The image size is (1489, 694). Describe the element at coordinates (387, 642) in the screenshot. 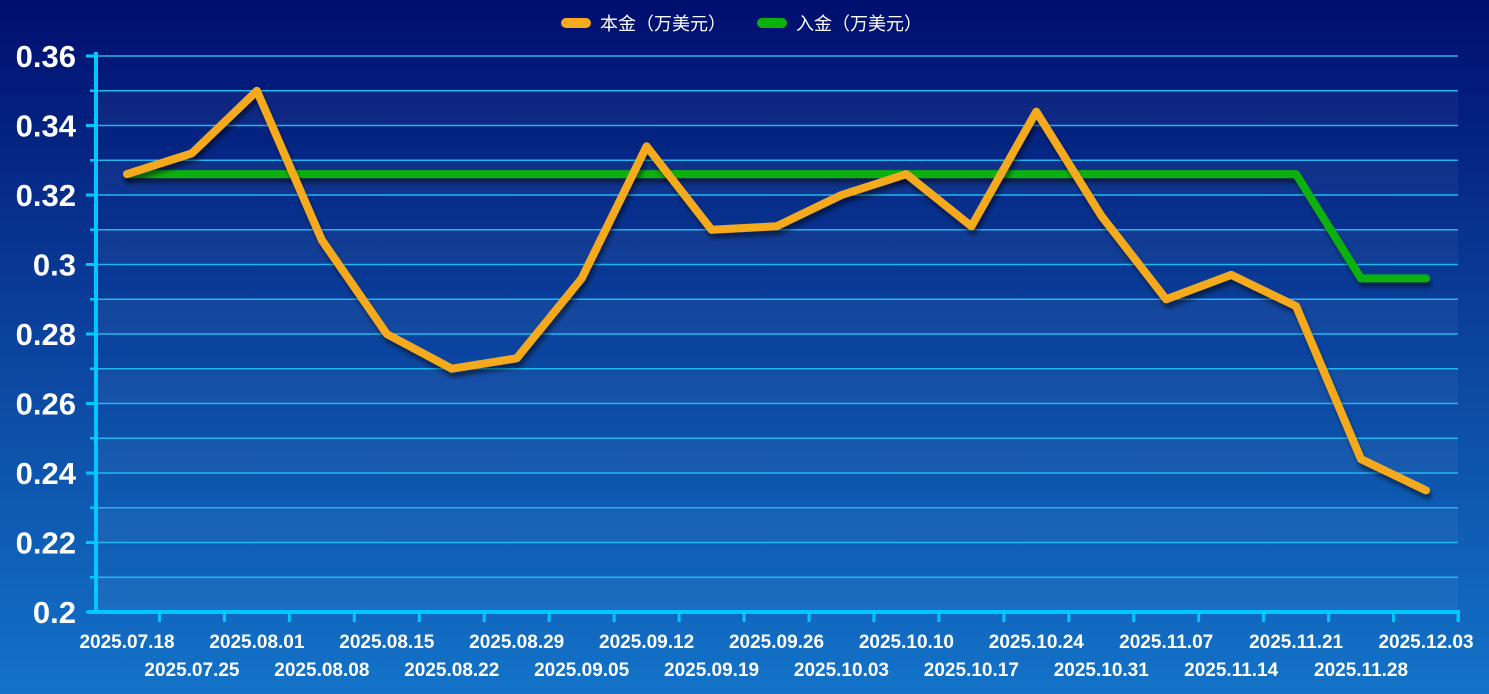

I see `x-tick-label: 2025.08.15` at that location.